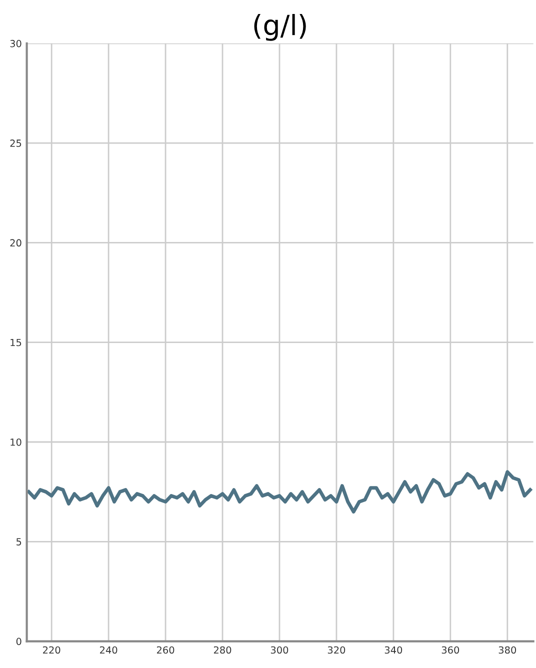 Image resolution: width=536 pixels, height=668 pixels. I want to click on y-tick-label: 25, so click(16, 143).